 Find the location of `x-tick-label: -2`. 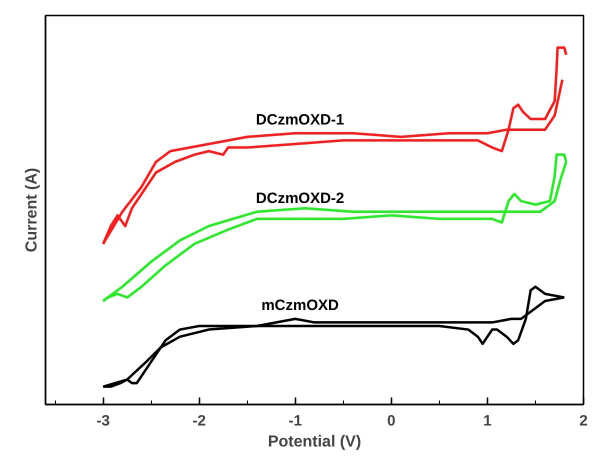

x-tick-label: -2 is located at coordinates (199, 421).